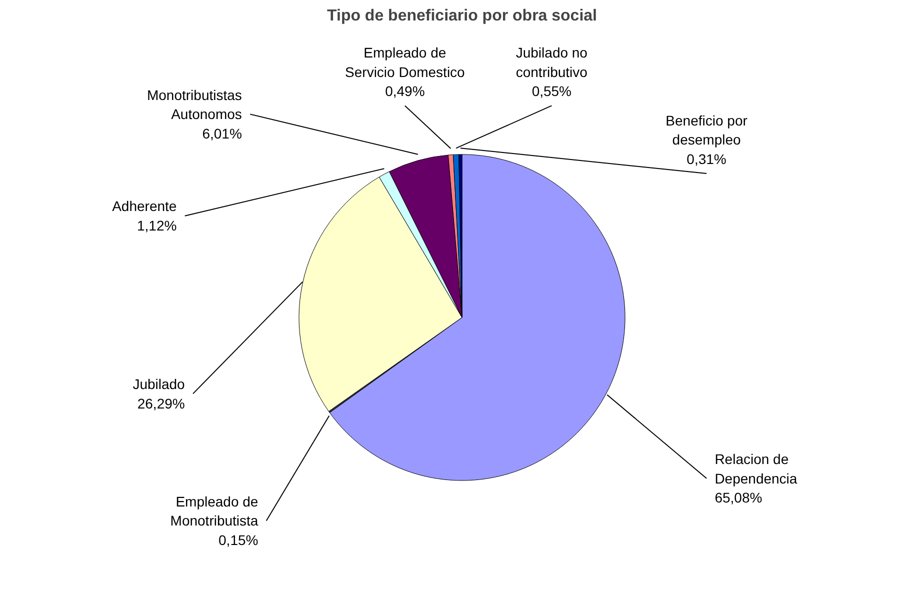 This screenshot has height=598, width=923. I want to click on slice-label: Relacion de Dependencia, so click(756, 468).